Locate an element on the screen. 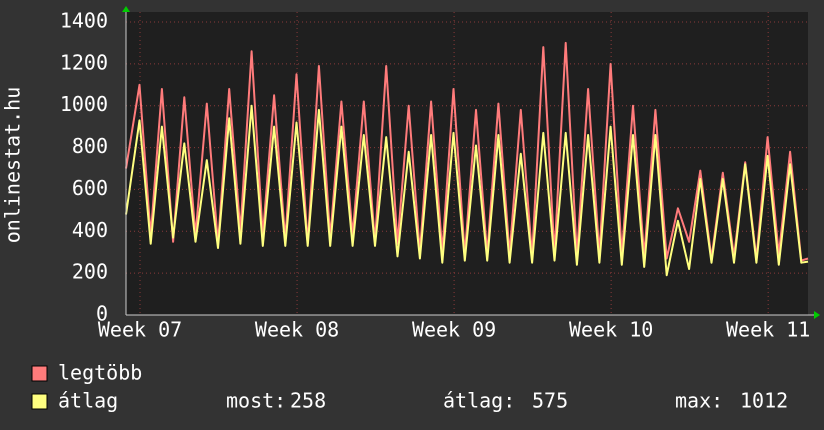 The width and height of the screenshot is (824, 430). stat-value: 575 is located at coordinates (550, 401).